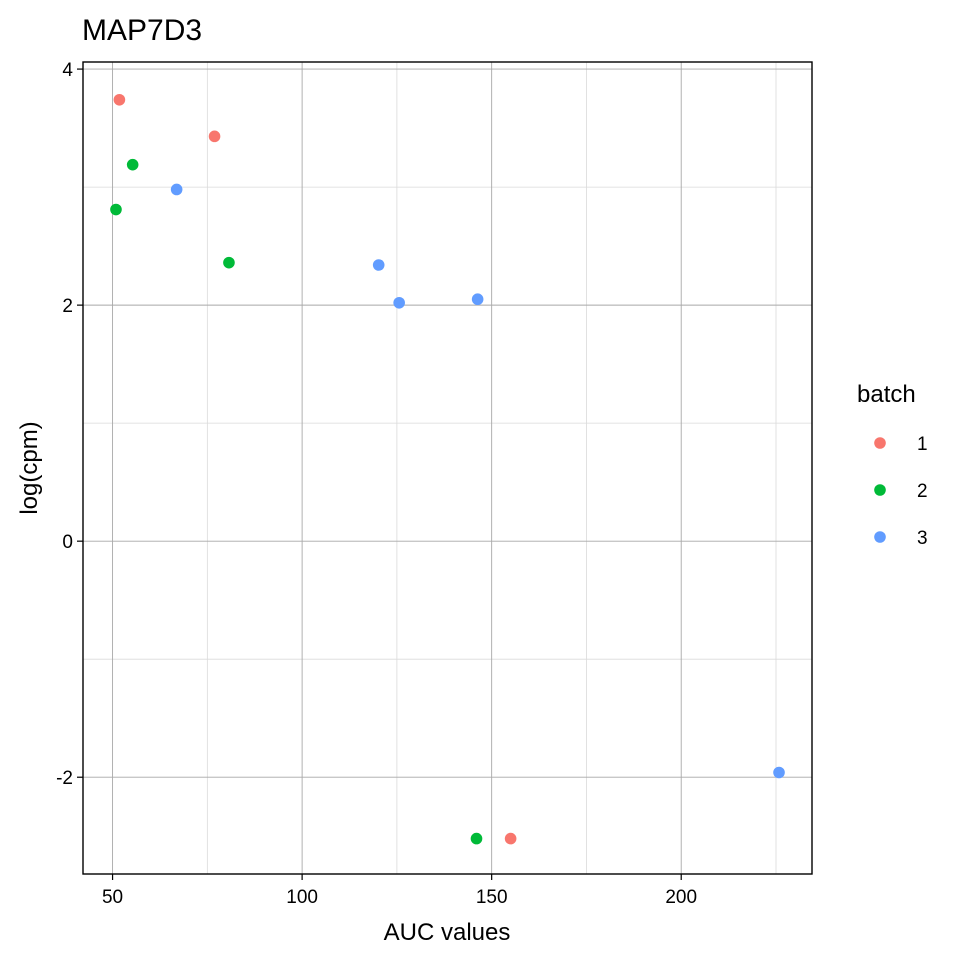  What do you see at coordinates (681, 897) in the screenshot?
I see `x-tick-label-3: 200` at bounding box center [681, 897].